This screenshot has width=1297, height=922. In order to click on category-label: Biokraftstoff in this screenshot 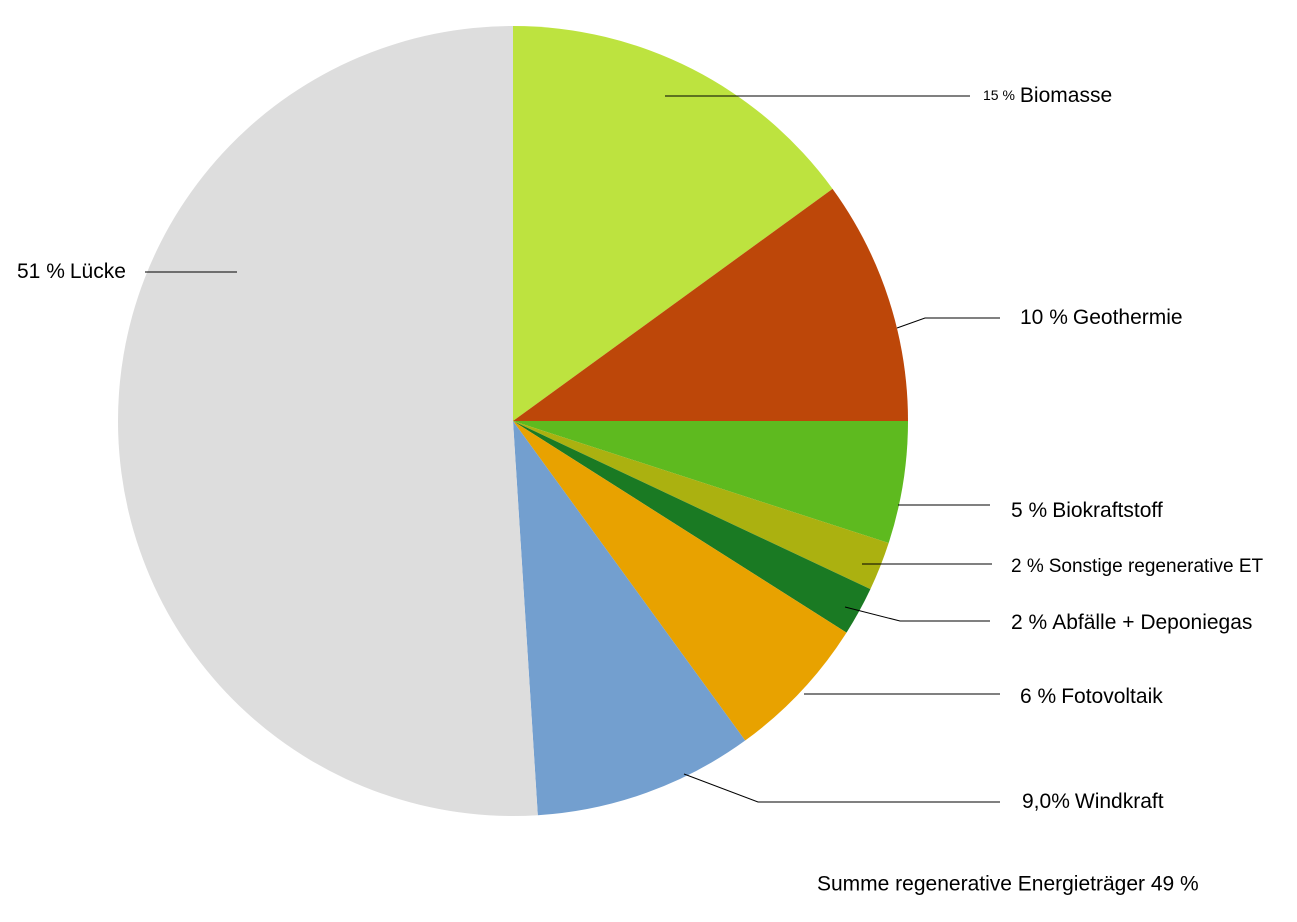, I will do `click(1107, 510)`.